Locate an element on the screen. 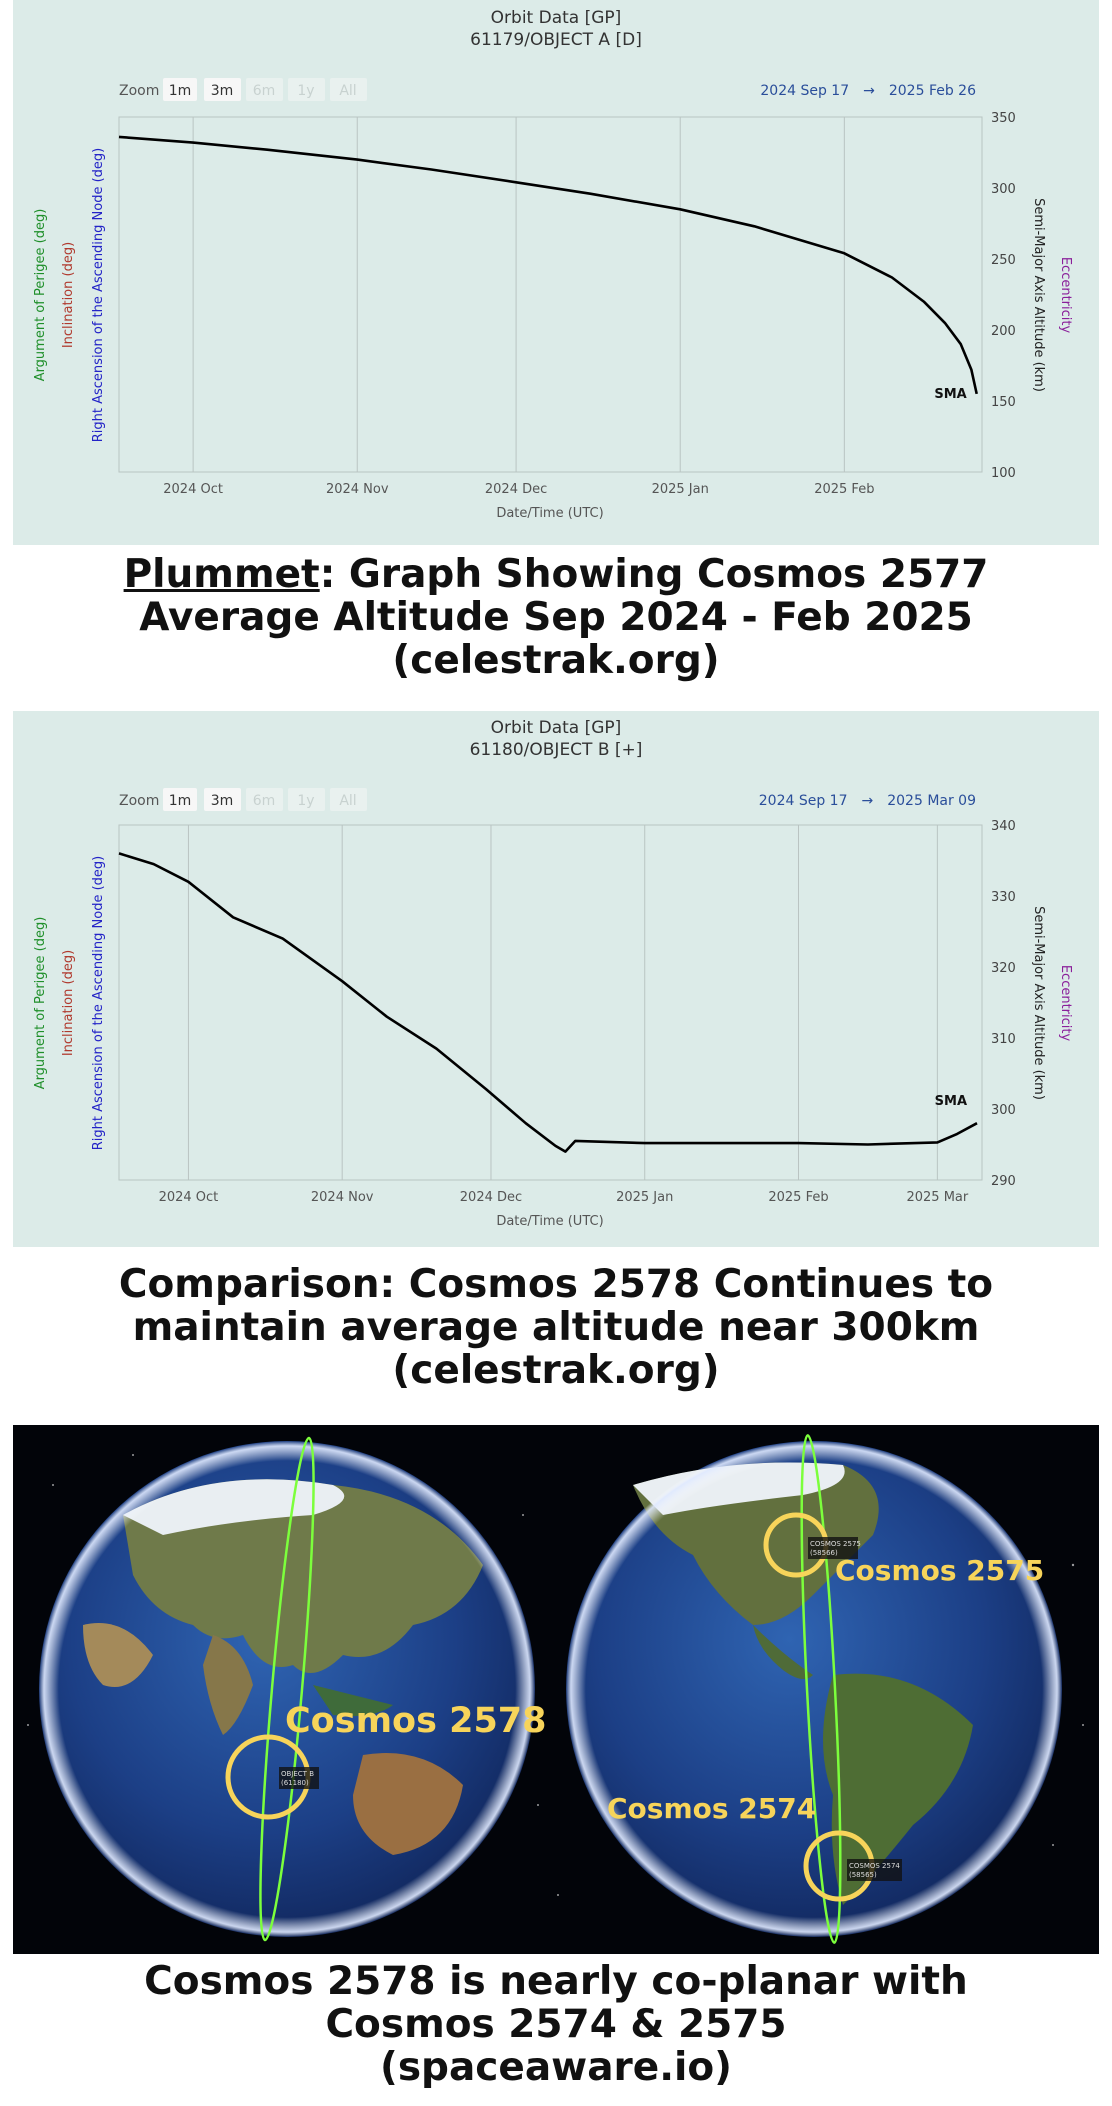 This screenshot has width=1112, height=2106. y-tick-label: 100 is located at coordinates (1003, 473).